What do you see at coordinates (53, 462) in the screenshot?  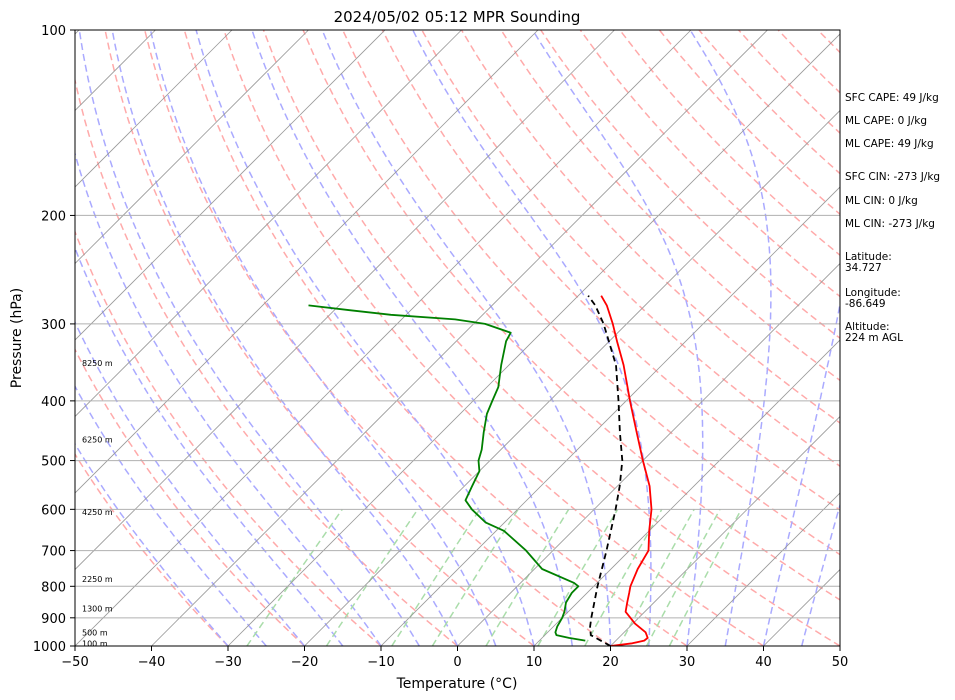 I see `y-tick-label: 500` at bounding box center [53, 462].